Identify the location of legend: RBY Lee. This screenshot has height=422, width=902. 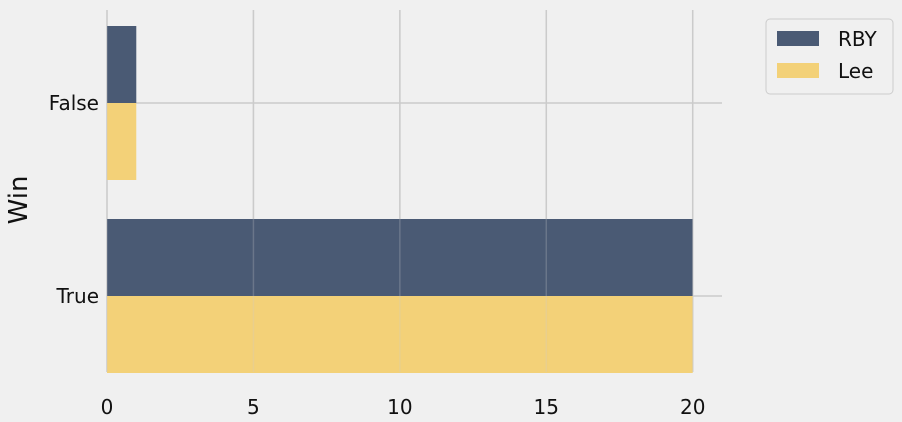
(829, 56).